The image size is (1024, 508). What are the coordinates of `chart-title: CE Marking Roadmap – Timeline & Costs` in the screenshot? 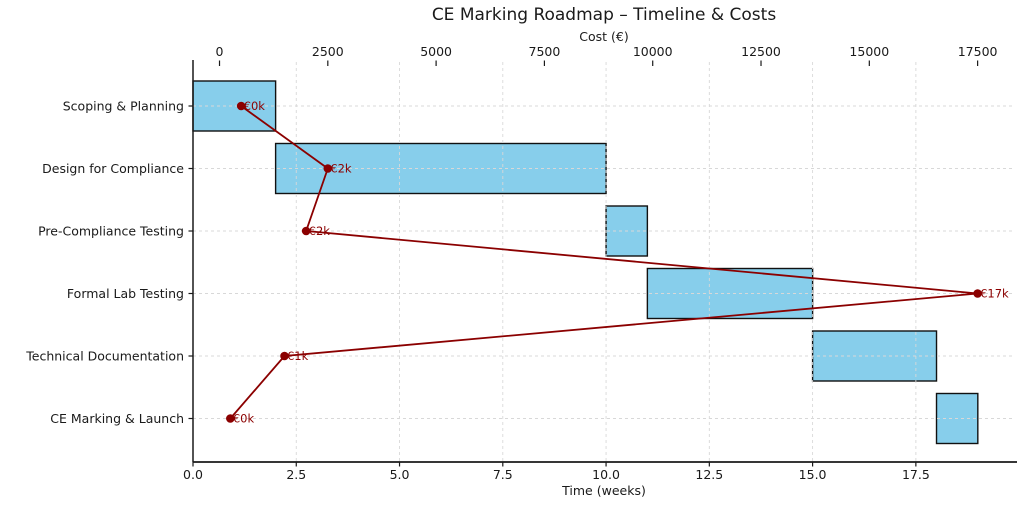 It's located at (604, 15).